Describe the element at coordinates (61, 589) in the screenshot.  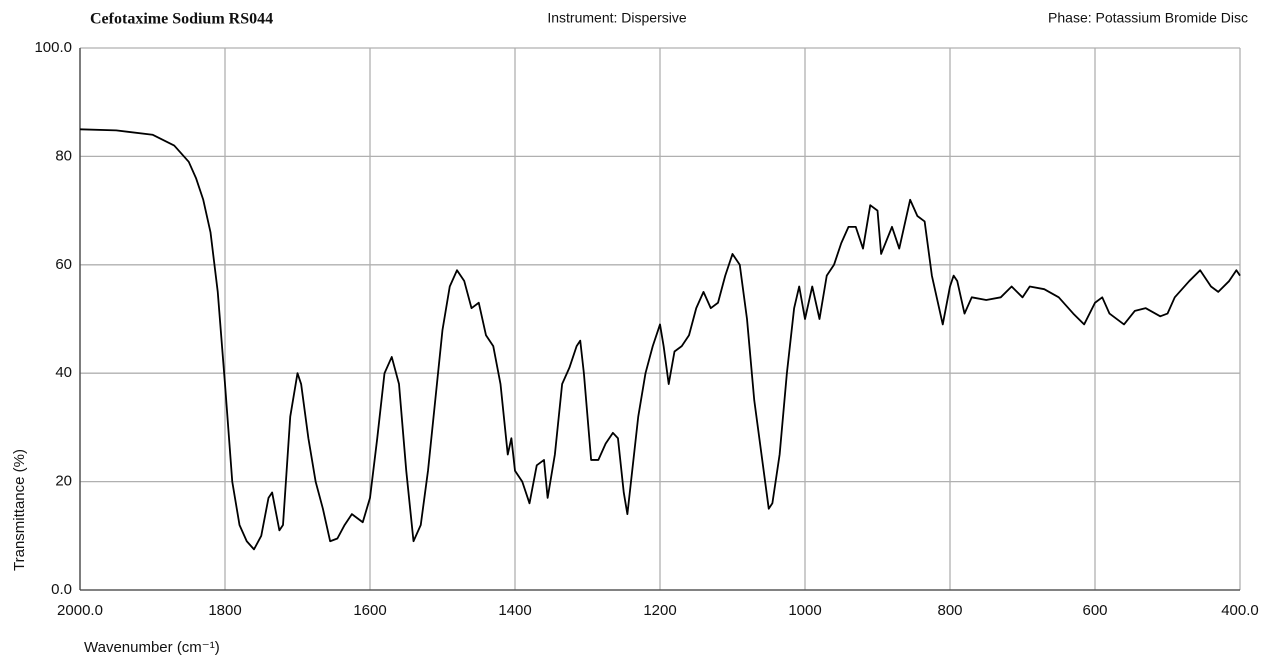
I see `y-tick-label: 0.0` at that location.